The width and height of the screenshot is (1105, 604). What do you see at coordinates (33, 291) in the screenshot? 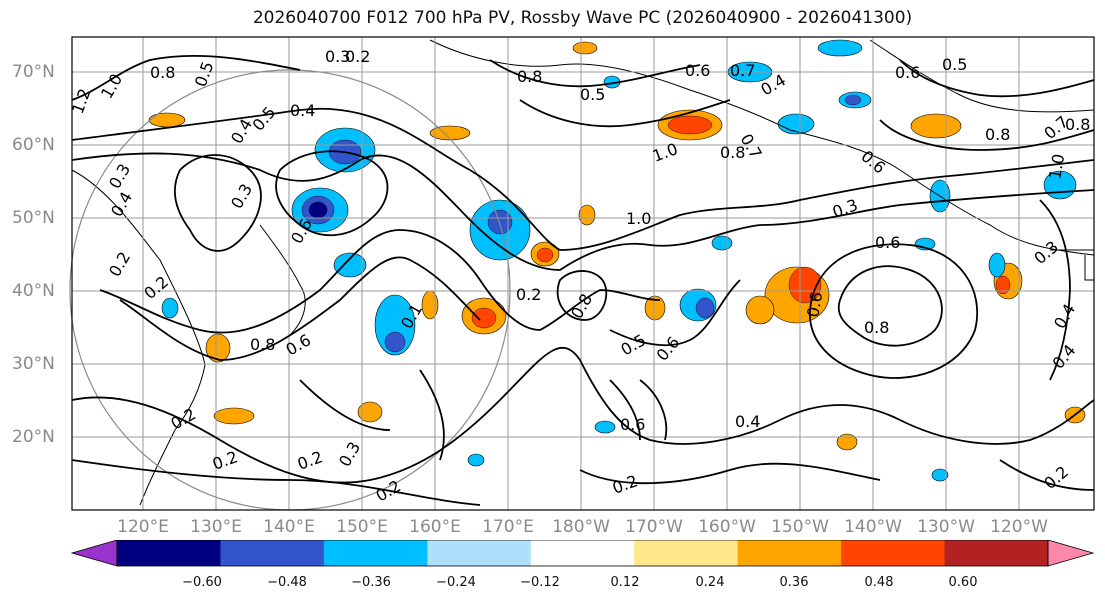
I see `lat-label: 40°N` at bounding box center [33, 291].